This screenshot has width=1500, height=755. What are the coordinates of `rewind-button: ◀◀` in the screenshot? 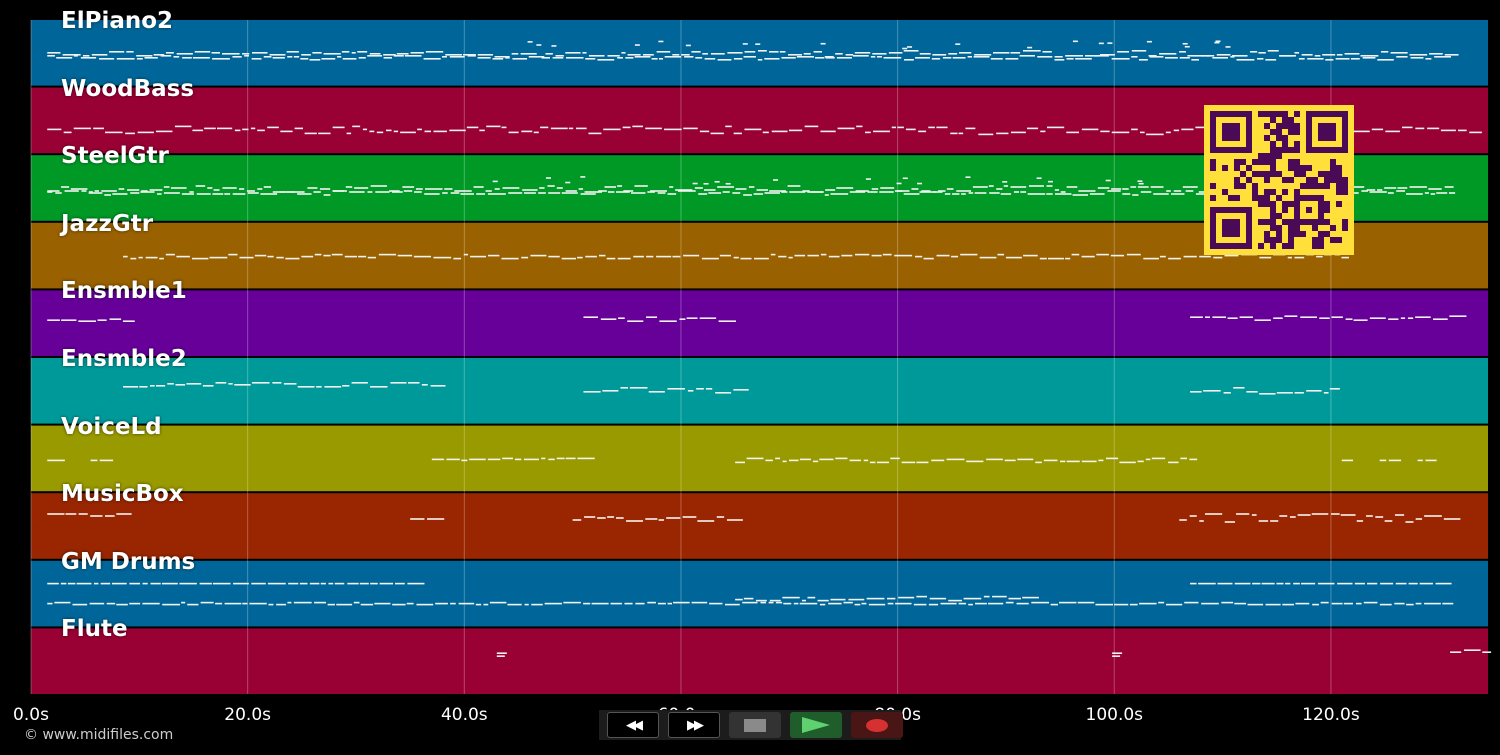 It's located at (633, 725).